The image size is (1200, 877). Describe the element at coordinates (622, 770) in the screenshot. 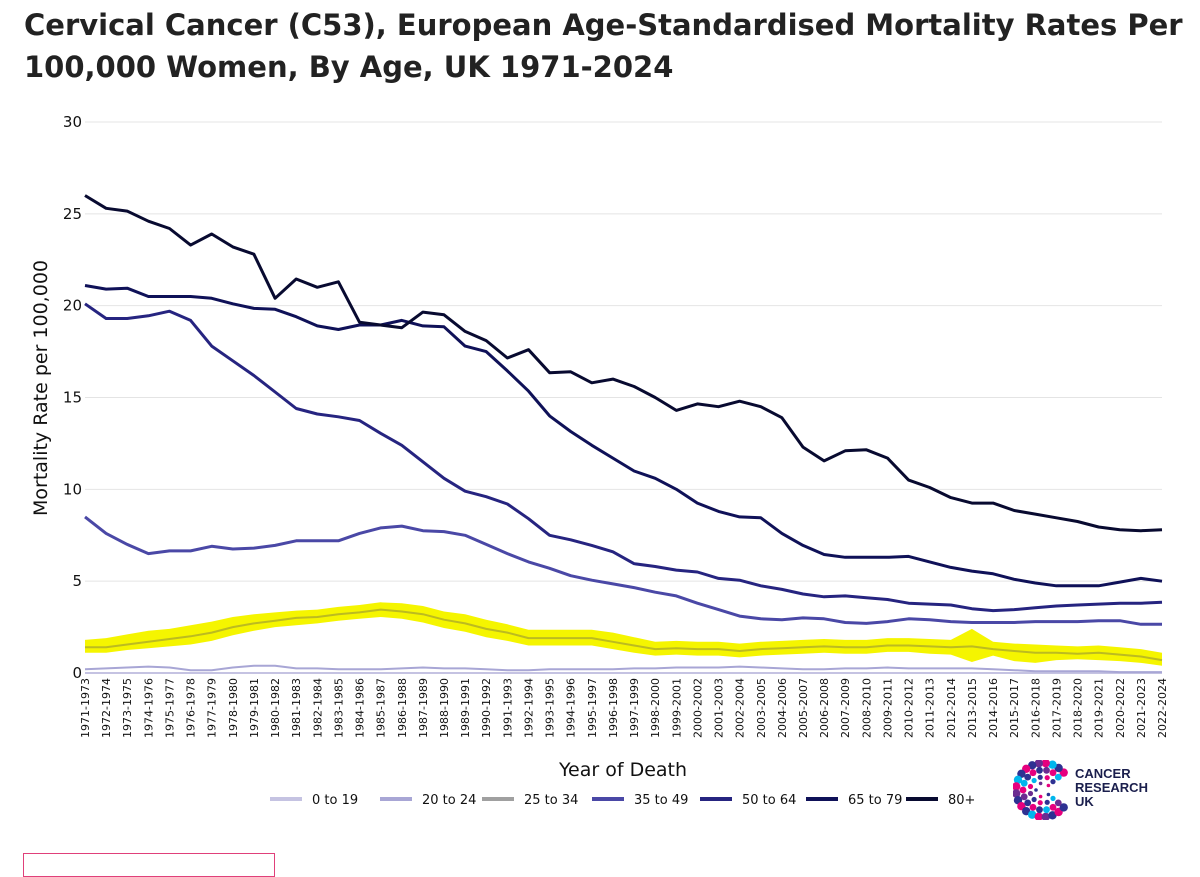

I see `x-axis-label: Year of Death` at that location.